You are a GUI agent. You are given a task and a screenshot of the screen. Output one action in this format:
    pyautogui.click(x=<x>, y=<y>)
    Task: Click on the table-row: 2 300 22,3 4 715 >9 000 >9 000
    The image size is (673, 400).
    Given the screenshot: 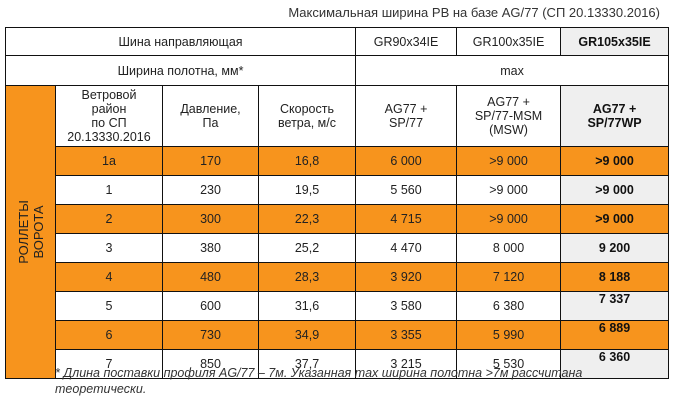 What is the action you would take?
    pyautogui.click(x=338, y=219)
    